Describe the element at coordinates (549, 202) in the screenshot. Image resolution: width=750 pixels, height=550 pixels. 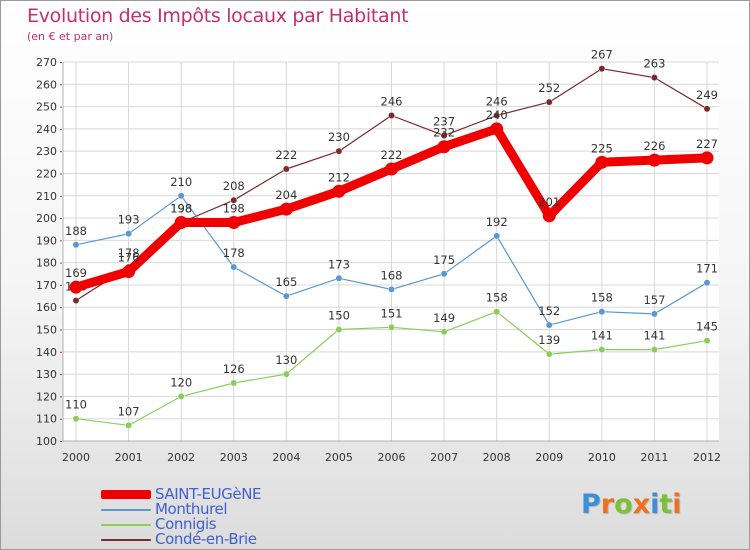
I see `data-label-saint-eugene: 201` at that location.